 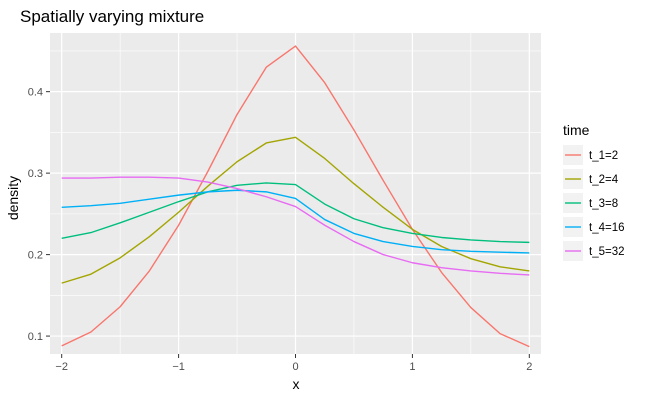 What do you see at coordinates (35, 337) in the screenshot?
I see `y-tick-label: 0.1` at bounding box center [35, 337].